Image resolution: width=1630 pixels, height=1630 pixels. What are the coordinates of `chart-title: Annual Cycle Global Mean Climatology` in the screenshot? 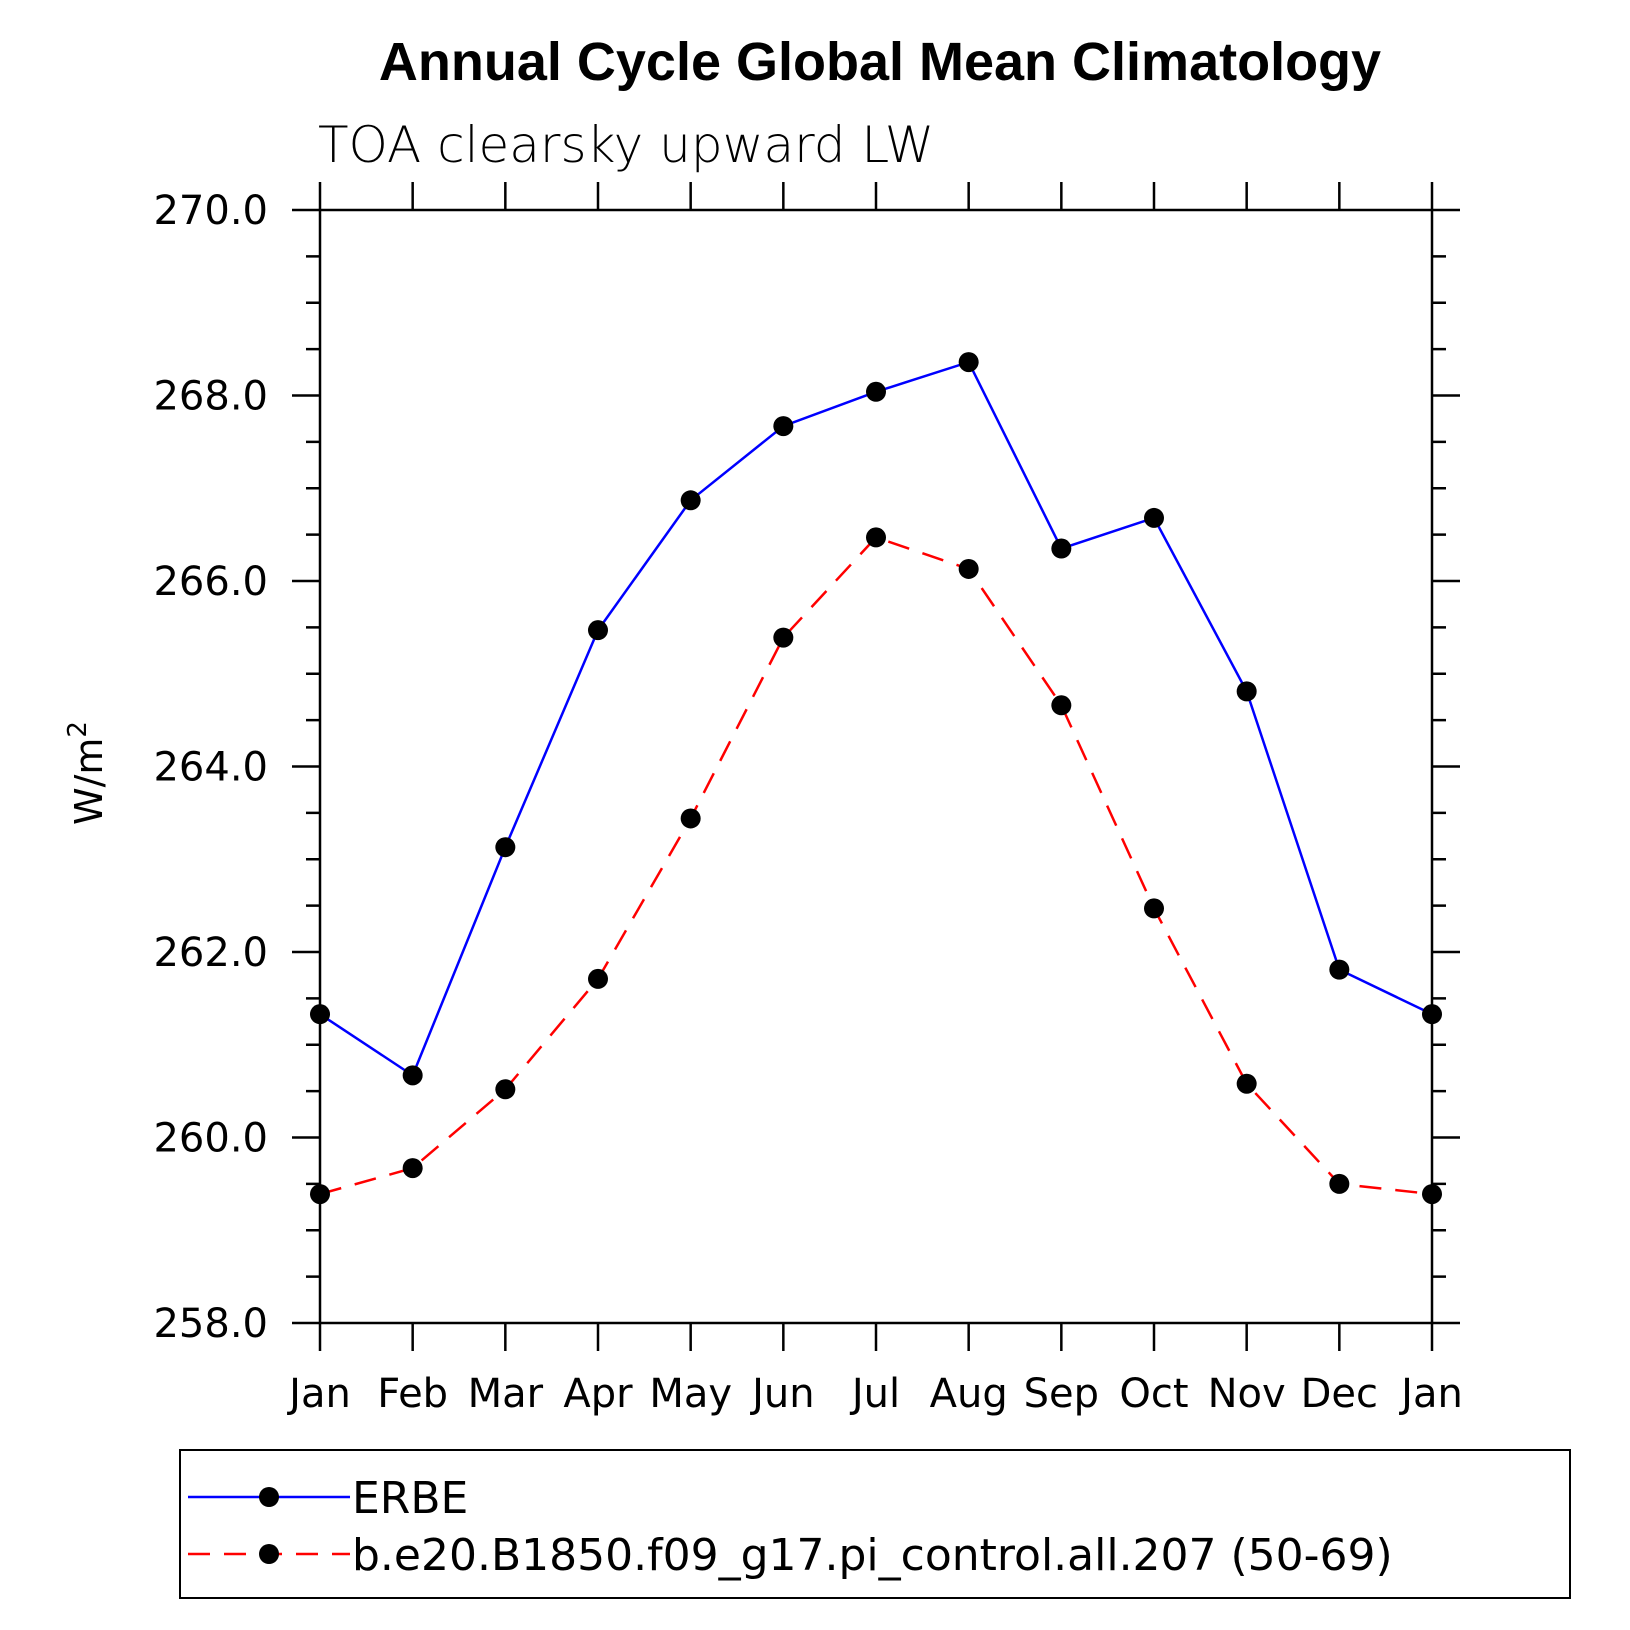 It's located at (880, 62).